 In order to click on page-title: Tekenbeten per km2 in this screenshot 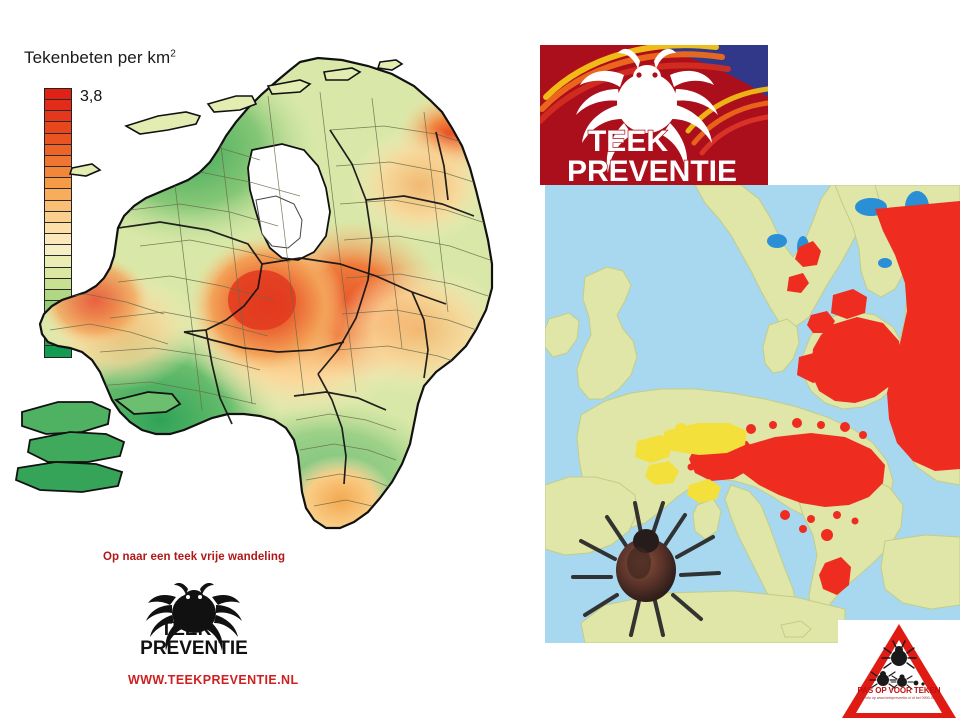, I will do `click(100, 58)`.